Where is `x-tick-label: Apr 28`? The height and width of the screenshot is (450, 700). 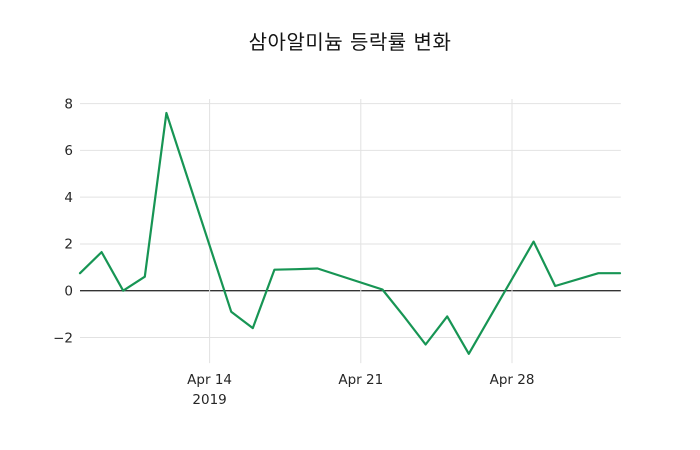 x-tick-label: Apr 28 is located at coordinates (512, 380).